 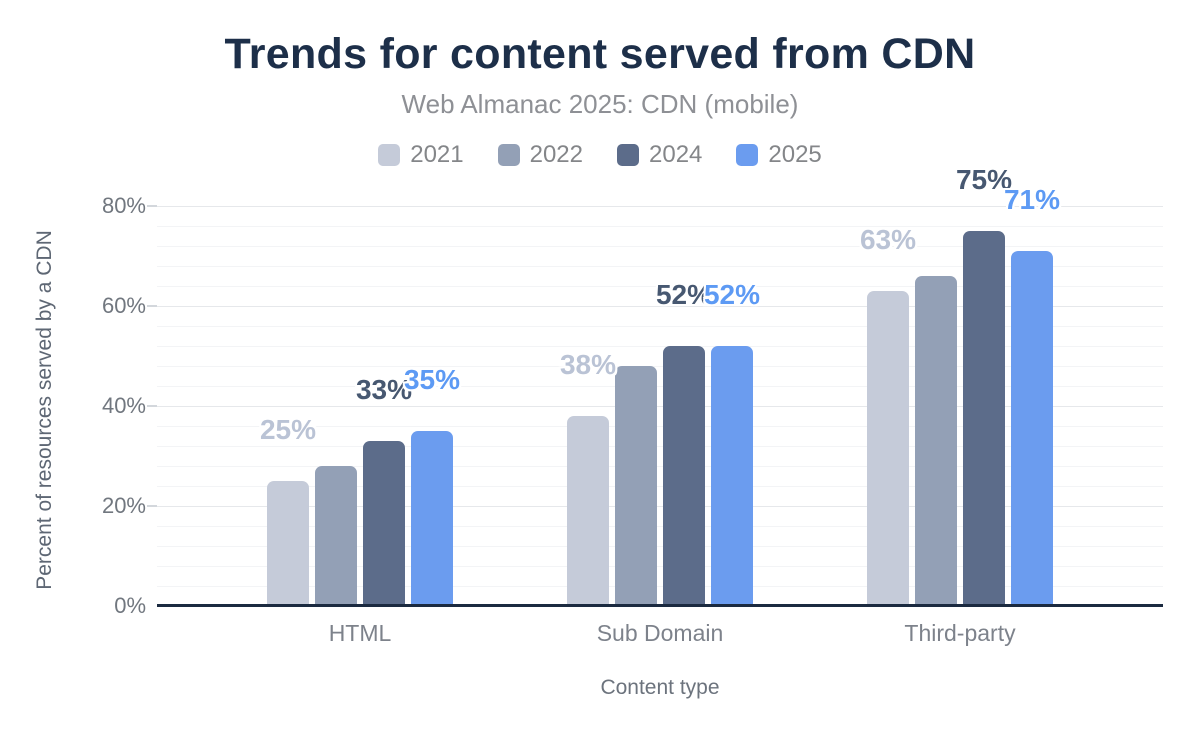 What do you see at coordinates (936, 441) in the screenshot?
I see `bar-third-party-2022` at bounding box center [936, 441].